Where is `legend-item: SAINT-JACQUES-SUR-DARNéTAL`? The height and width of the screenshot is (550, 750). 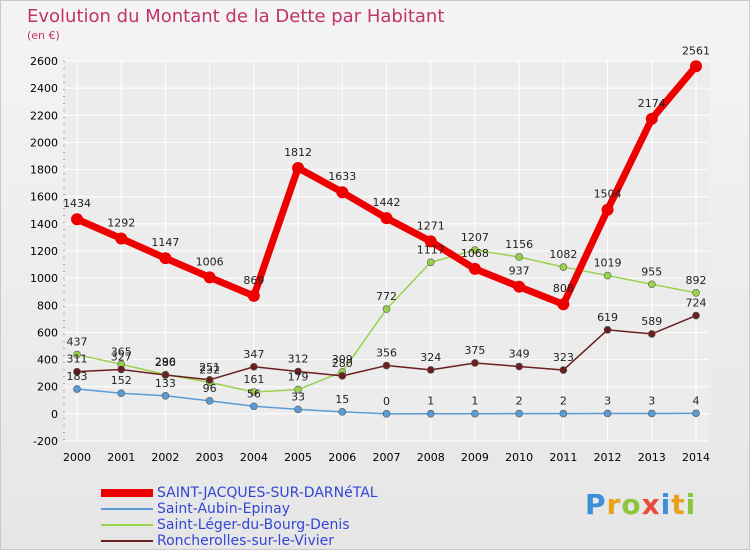
legend-item: SAINT-JACQUES-SUR-DARNéTAL is located at coordinates (239, 493).